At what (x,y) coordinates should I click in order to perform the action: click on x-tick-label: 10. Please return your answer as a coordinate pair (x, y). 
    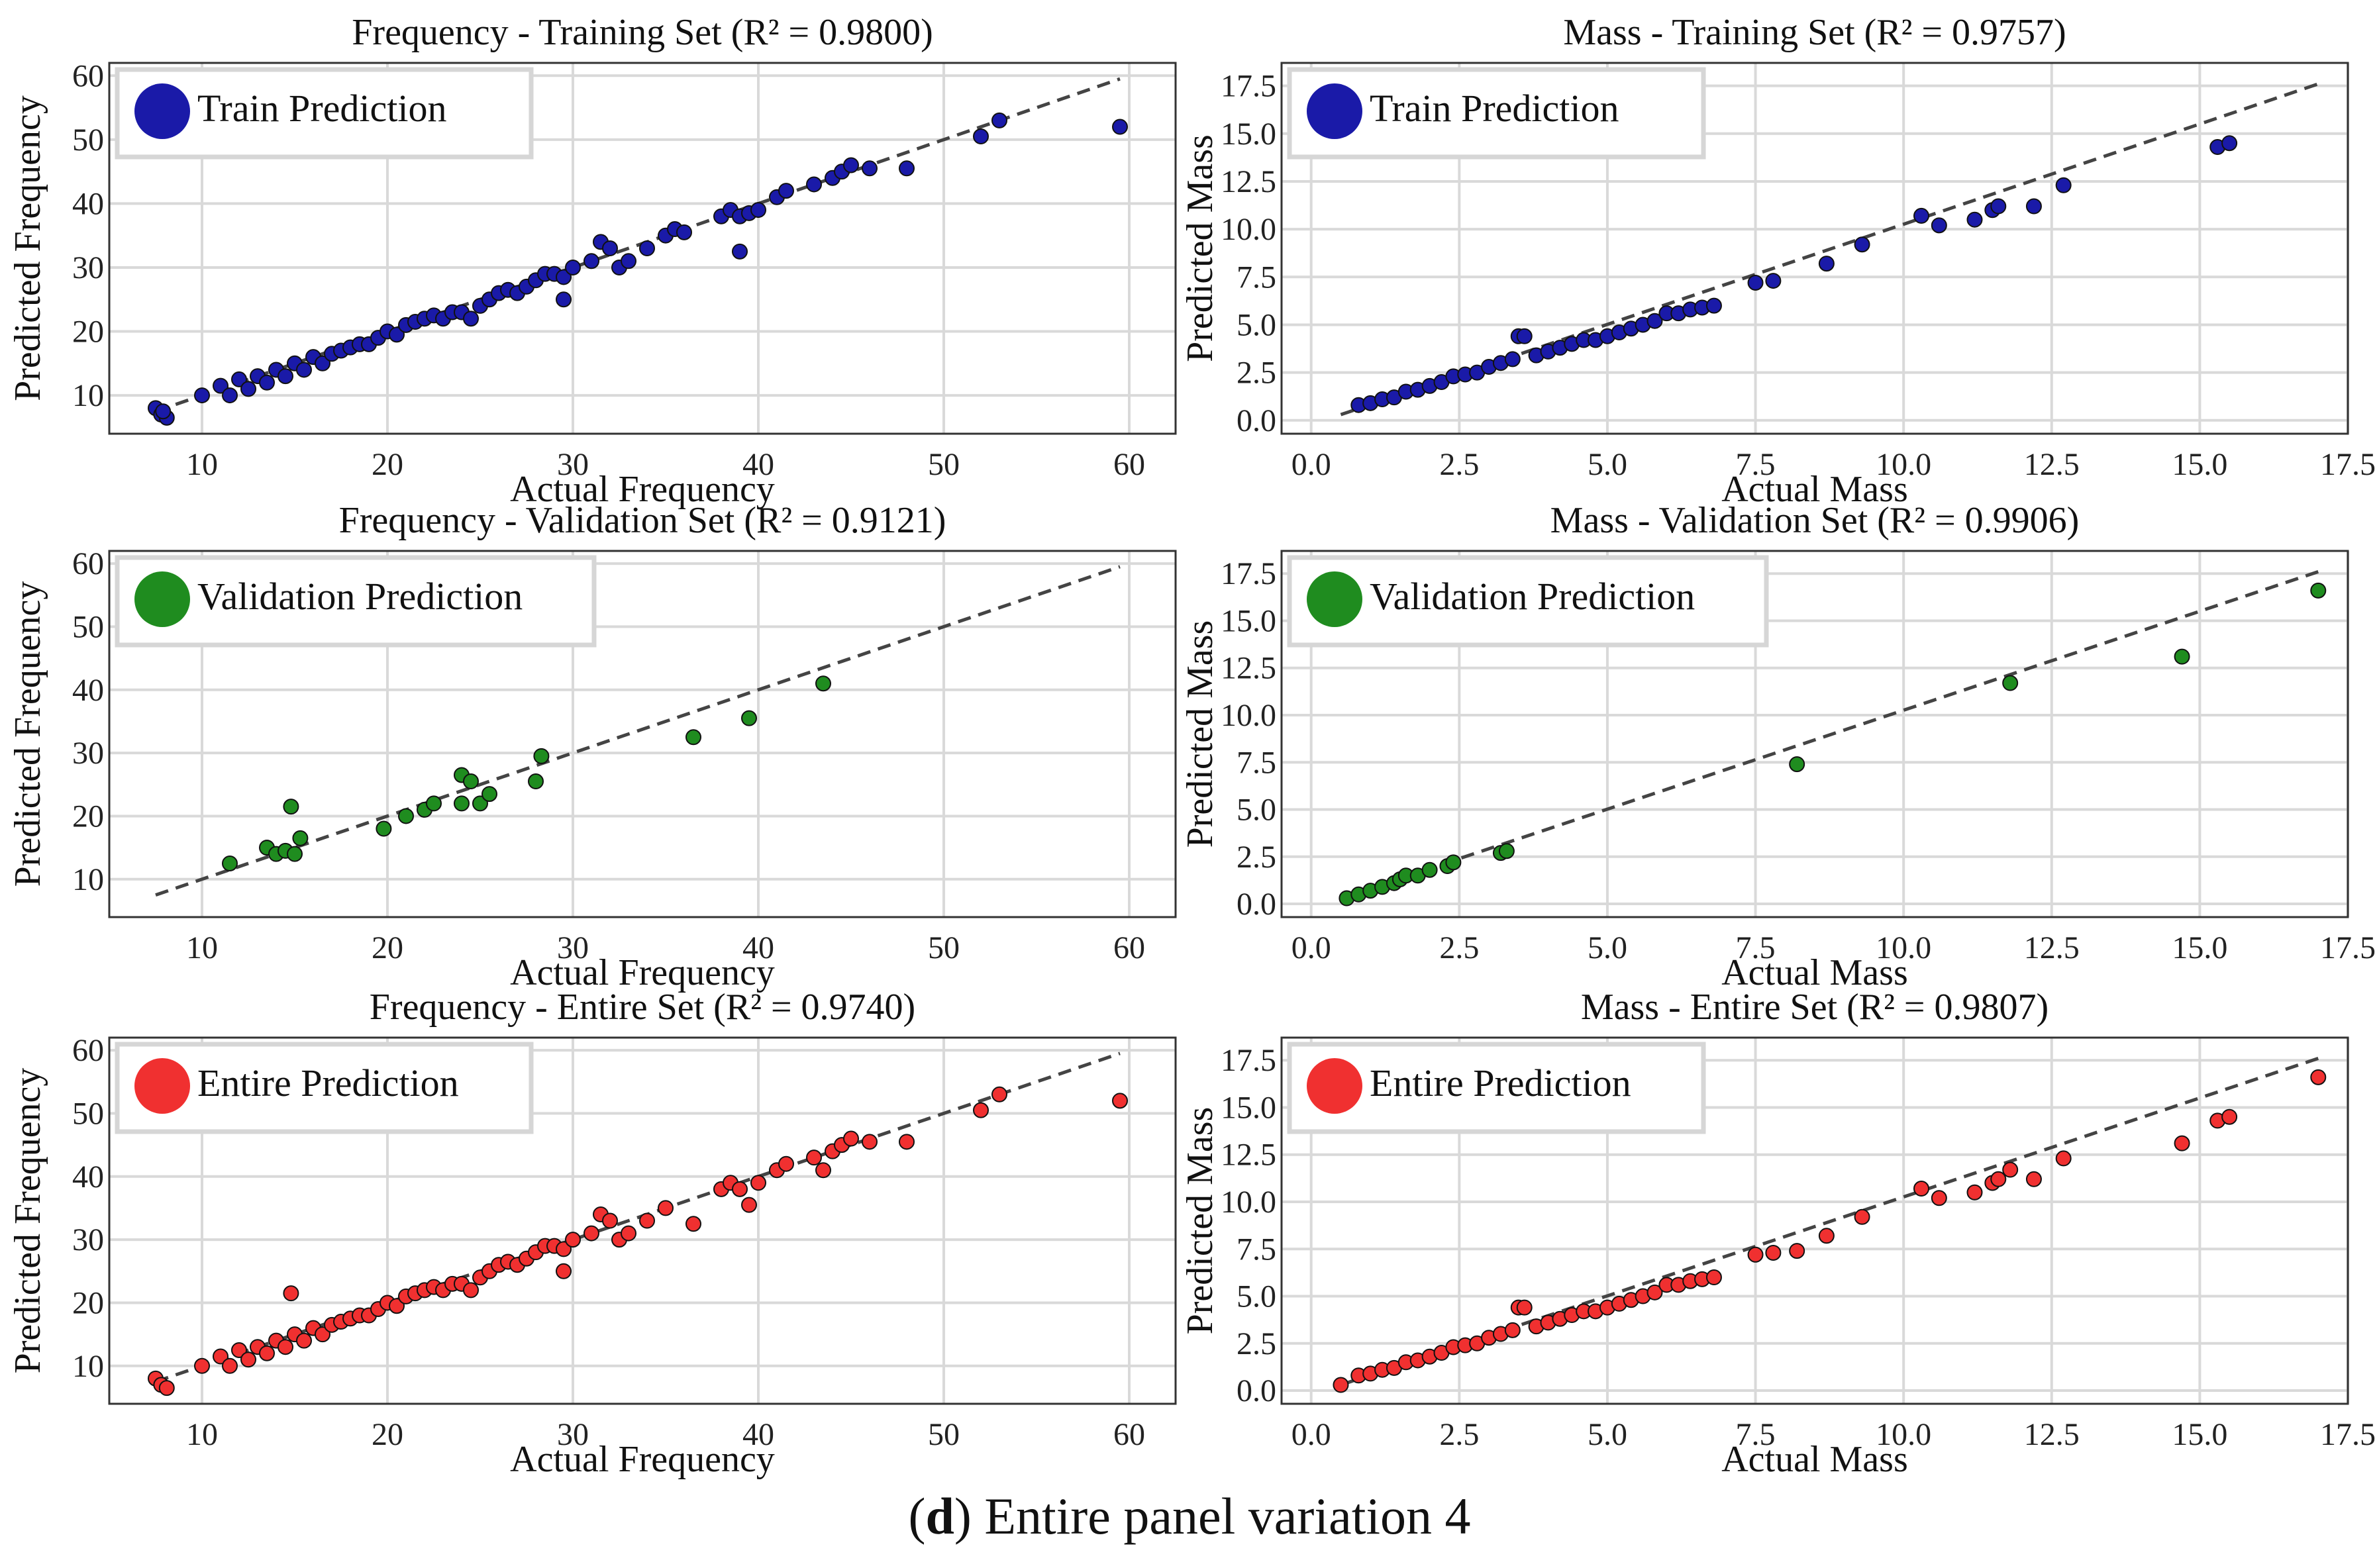
    Looking at the image, I should click on (202, 1434).